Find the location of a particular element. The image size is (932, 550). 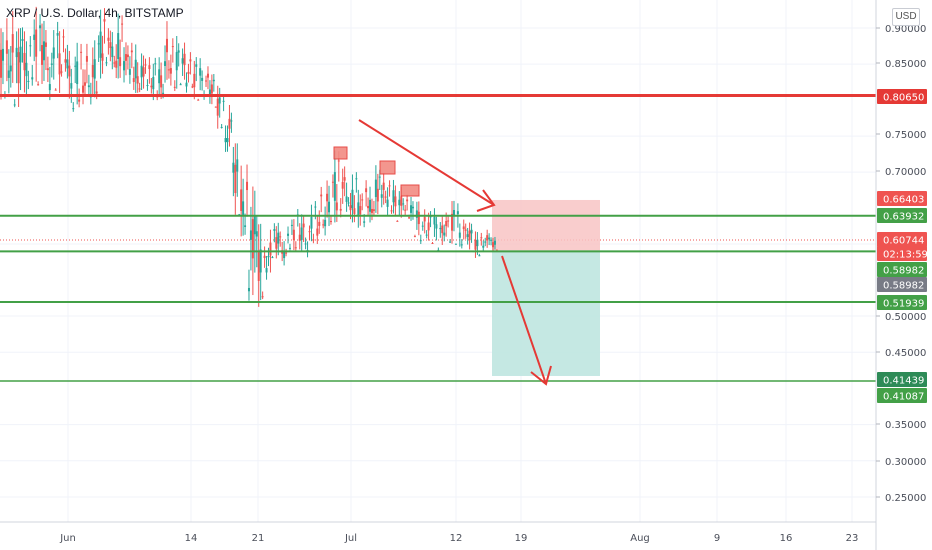

position-stop-zone is located at coordinates (546, 225).